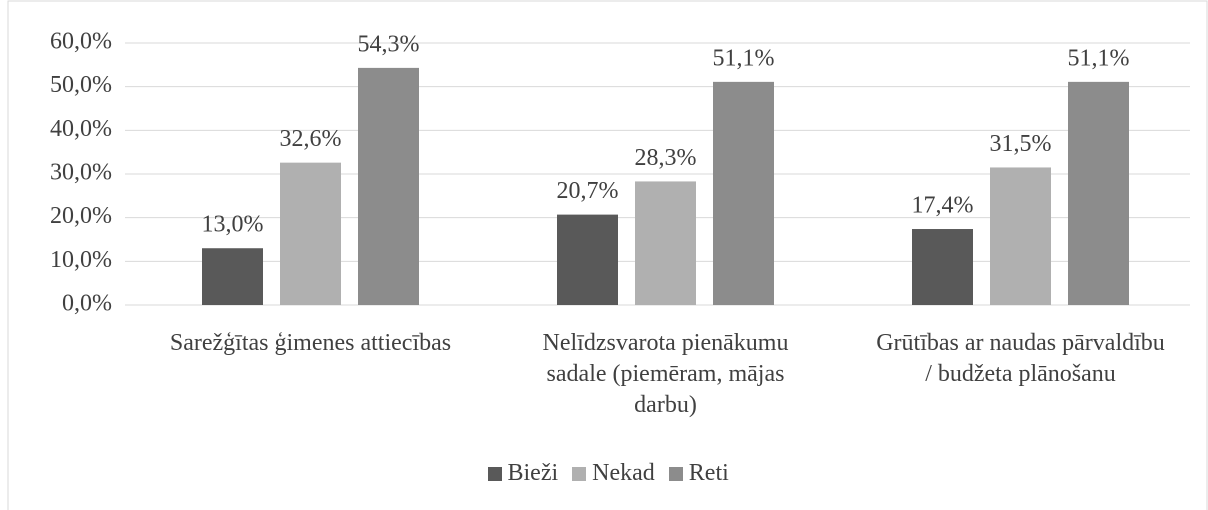 This screenshot has width=1208, height=510. Describe the element at coordinates (623, 473) in the screenshot. I see `legend-label: Nekad` at that location.